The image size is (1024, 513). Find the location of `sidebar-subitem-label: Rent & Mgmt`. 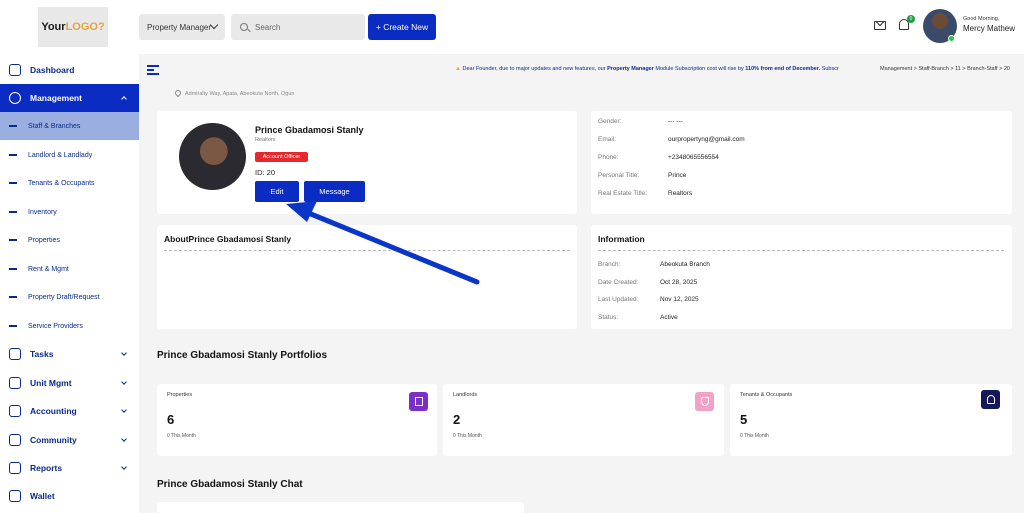

sidebar-subitem-label: Rent & Mgmt is located at coordinates (48, 269).